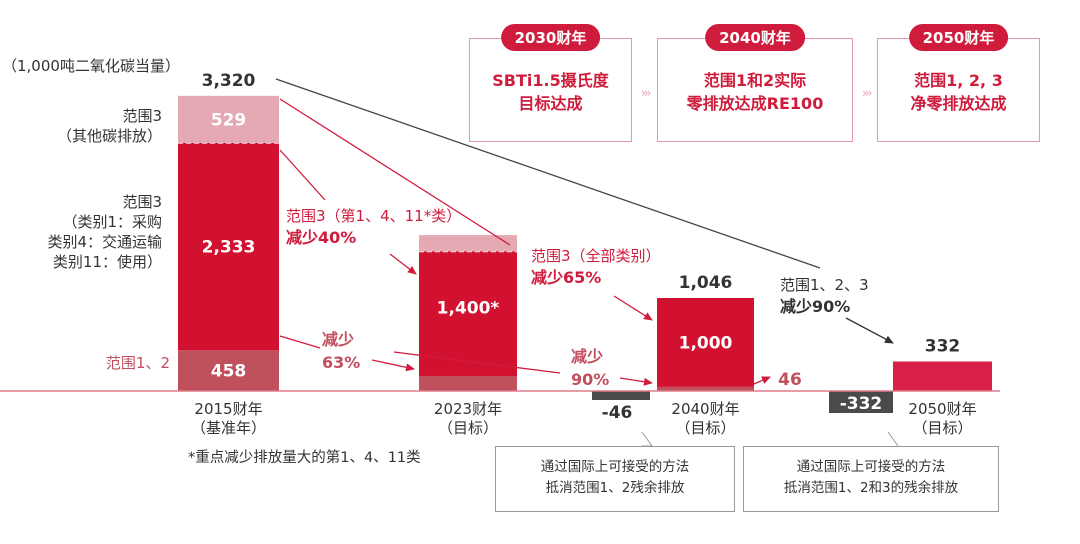  Describe the element at coordinates (395, 172) in the screenshot. I see `trend-line-scope3-all` at that location.